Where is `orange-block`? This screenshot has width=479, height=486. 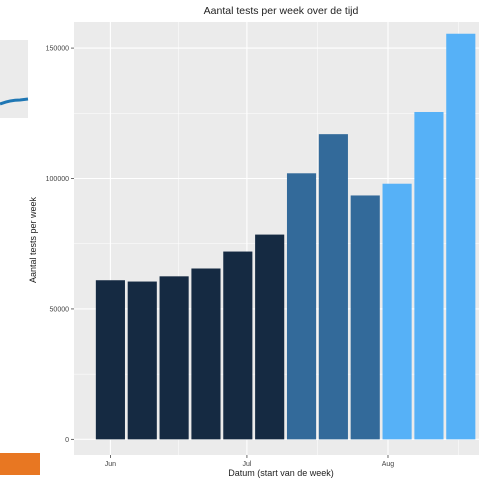 orange-block is located at coordinates (20, 464).